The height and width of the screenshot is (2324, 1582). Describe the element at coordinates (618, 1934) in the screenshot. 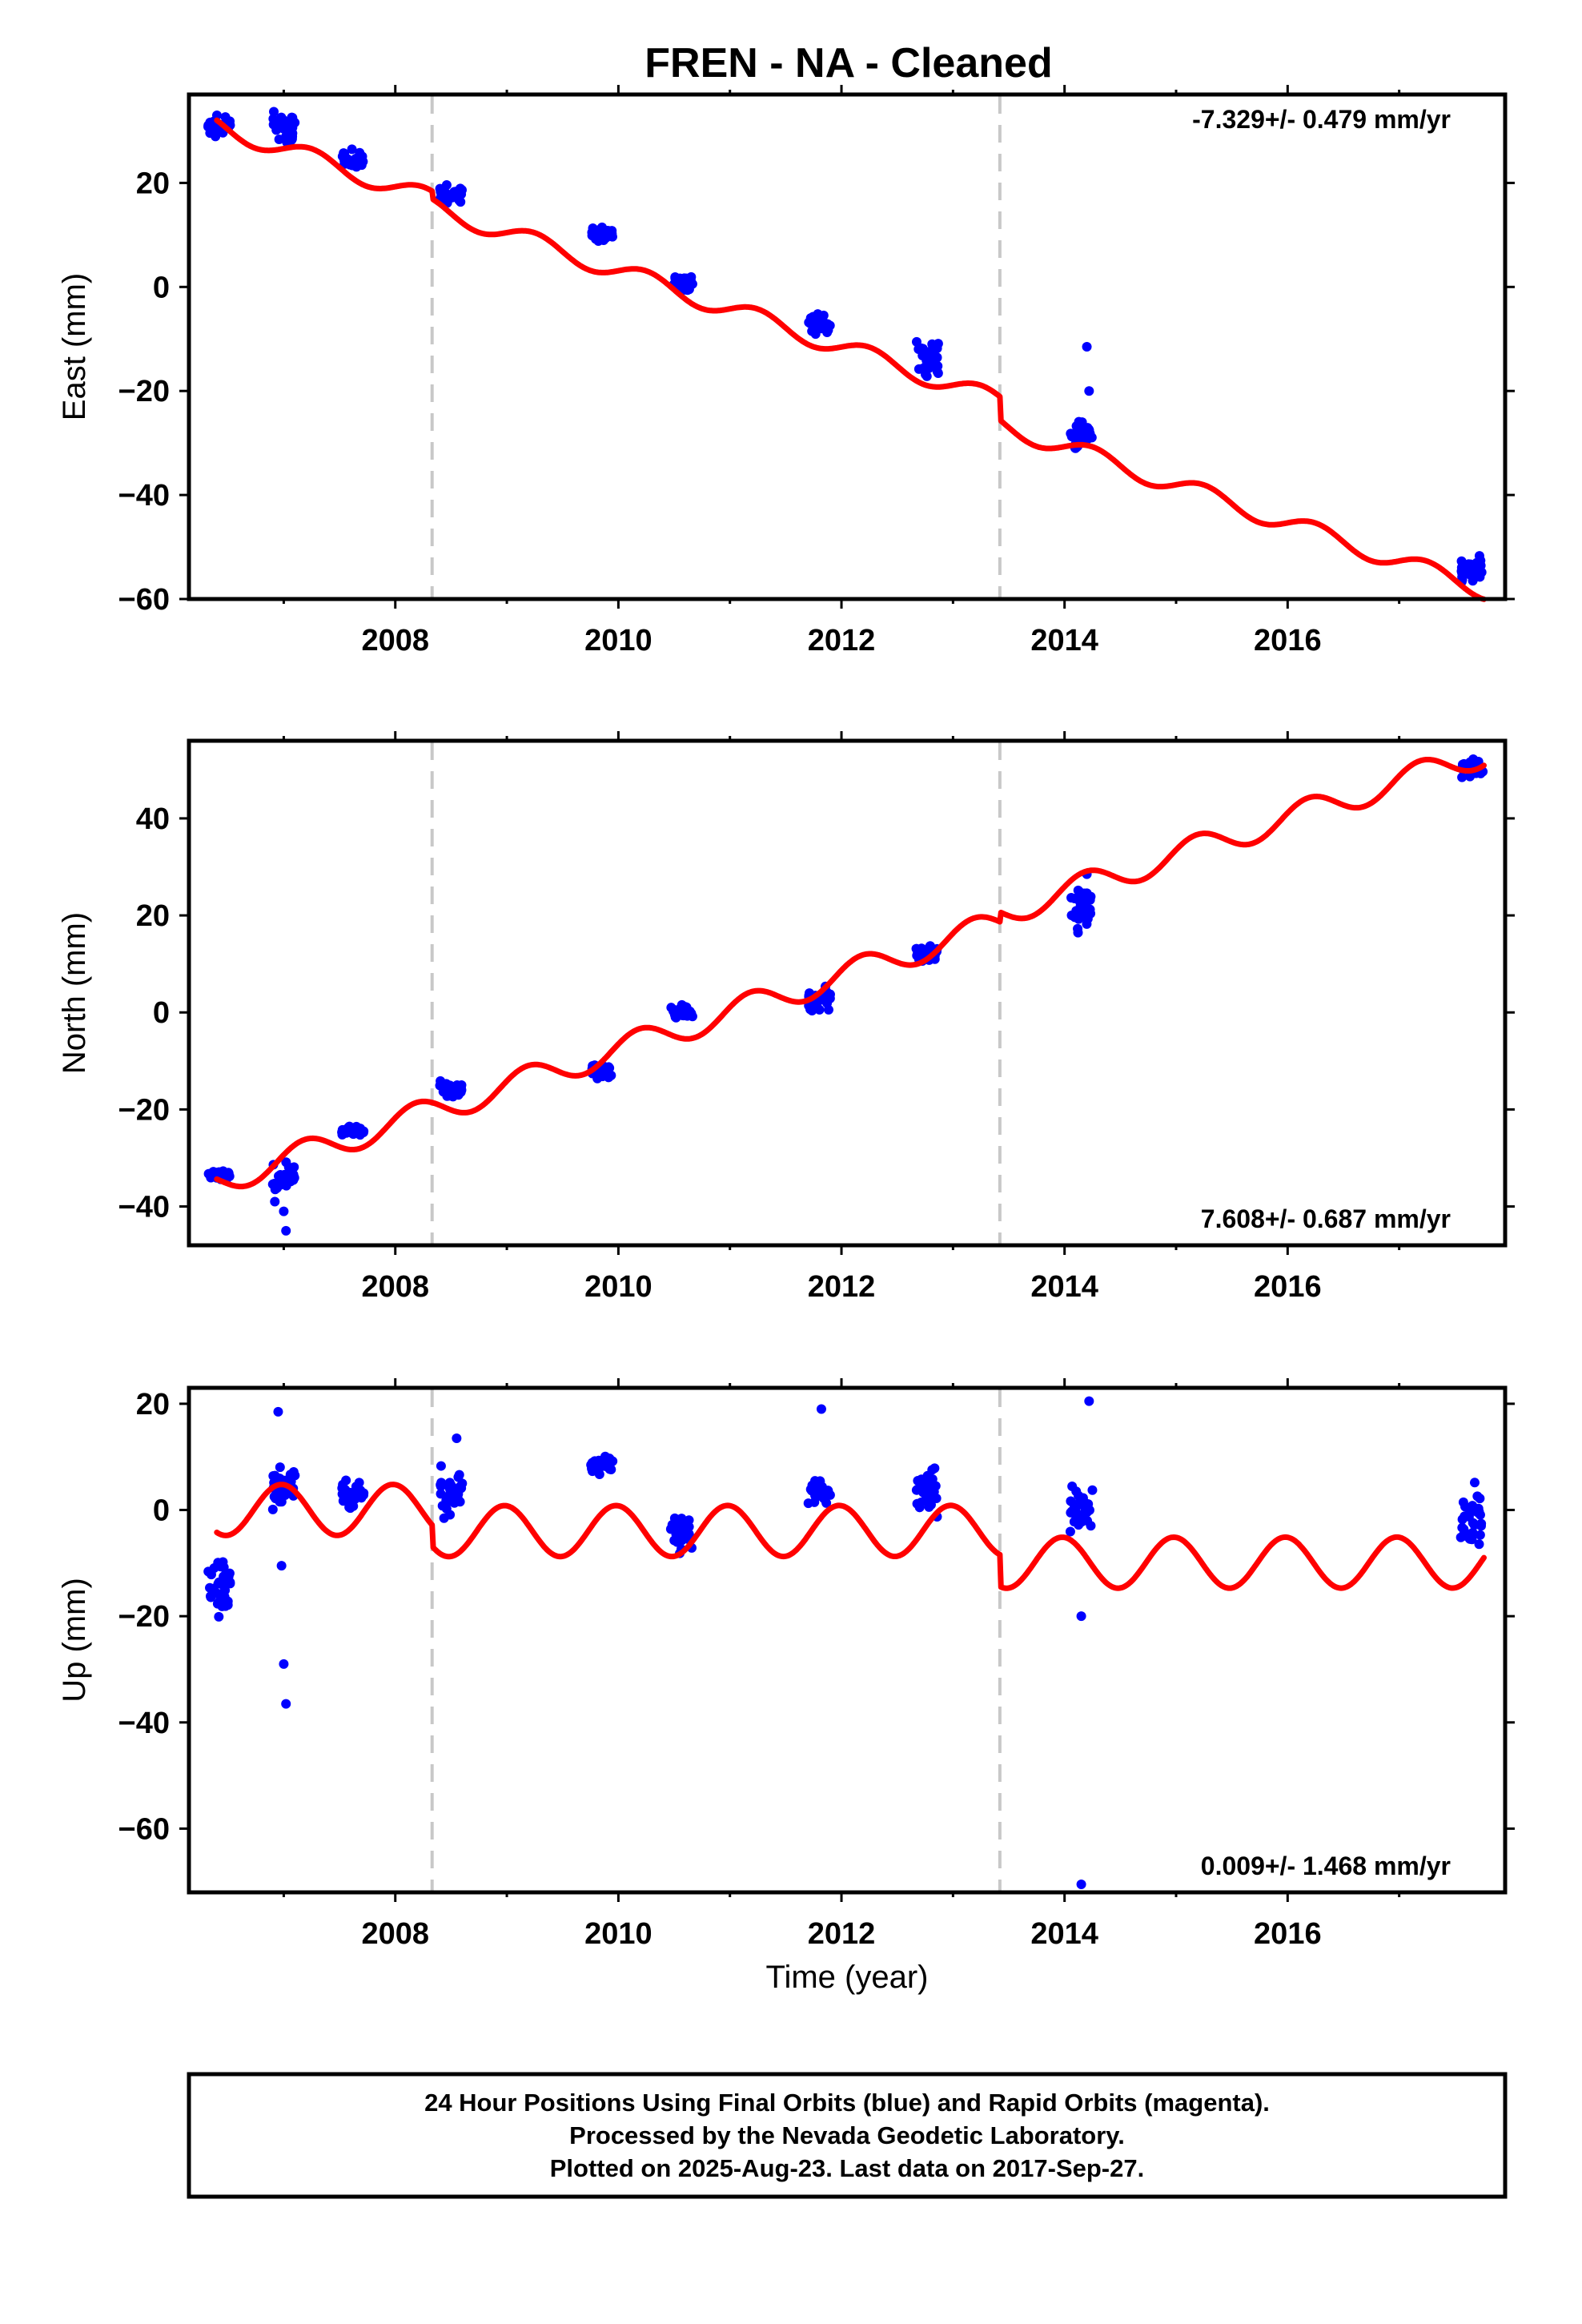

I see `up-xtick-label-2010: 2010` at that location.